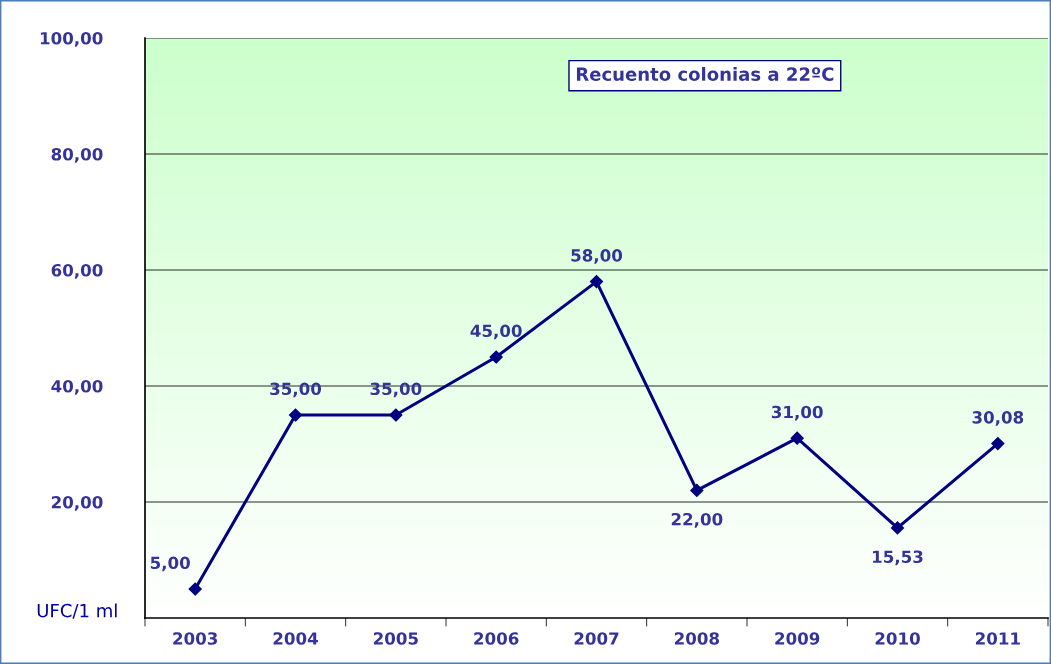 Image resolution: width=1051 pixels, height=664 pixels. What do you see at coordinates (71, 39) in the screenshot?
I see `y-tick-label: 100,00` at bounding box center [71, 39].